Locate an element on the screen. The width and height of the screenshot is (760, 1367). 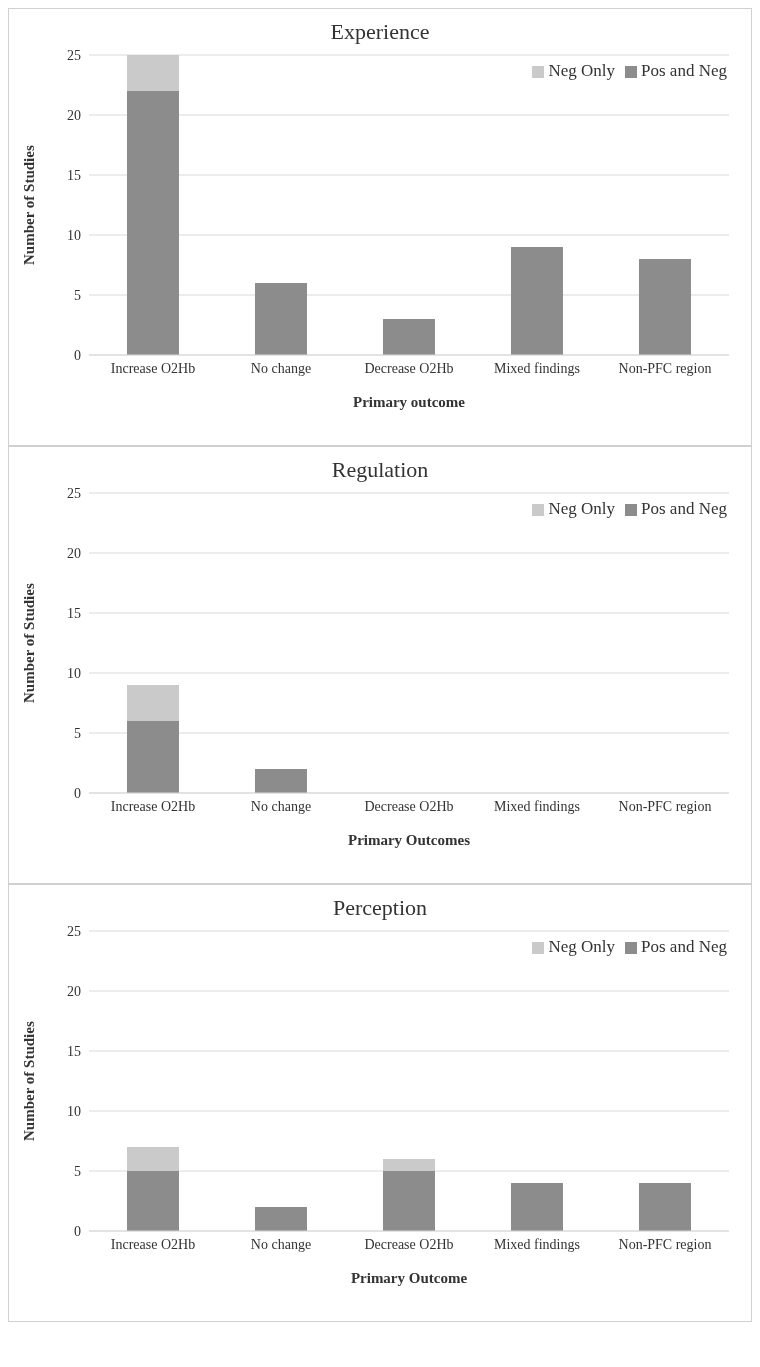
chart-title: Experience is located at coordinates (380, 31).